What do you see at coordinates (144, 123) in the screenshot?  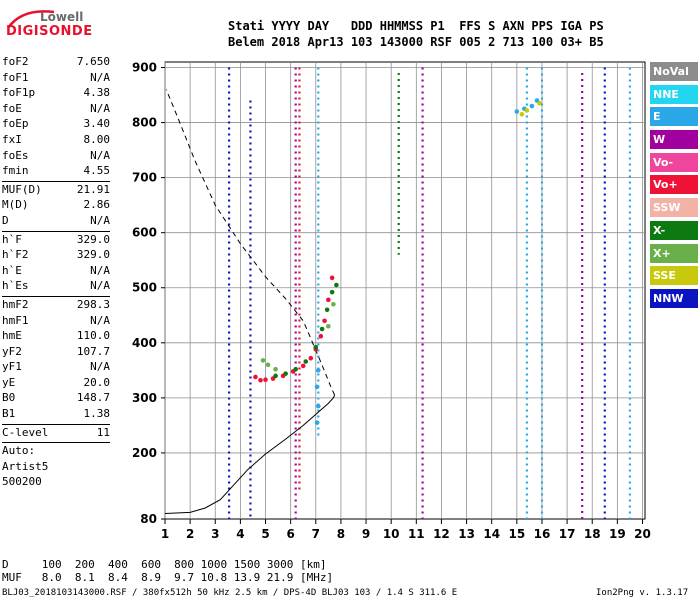 I see `y-tick-label: 800` at bounding box center [144, 123].